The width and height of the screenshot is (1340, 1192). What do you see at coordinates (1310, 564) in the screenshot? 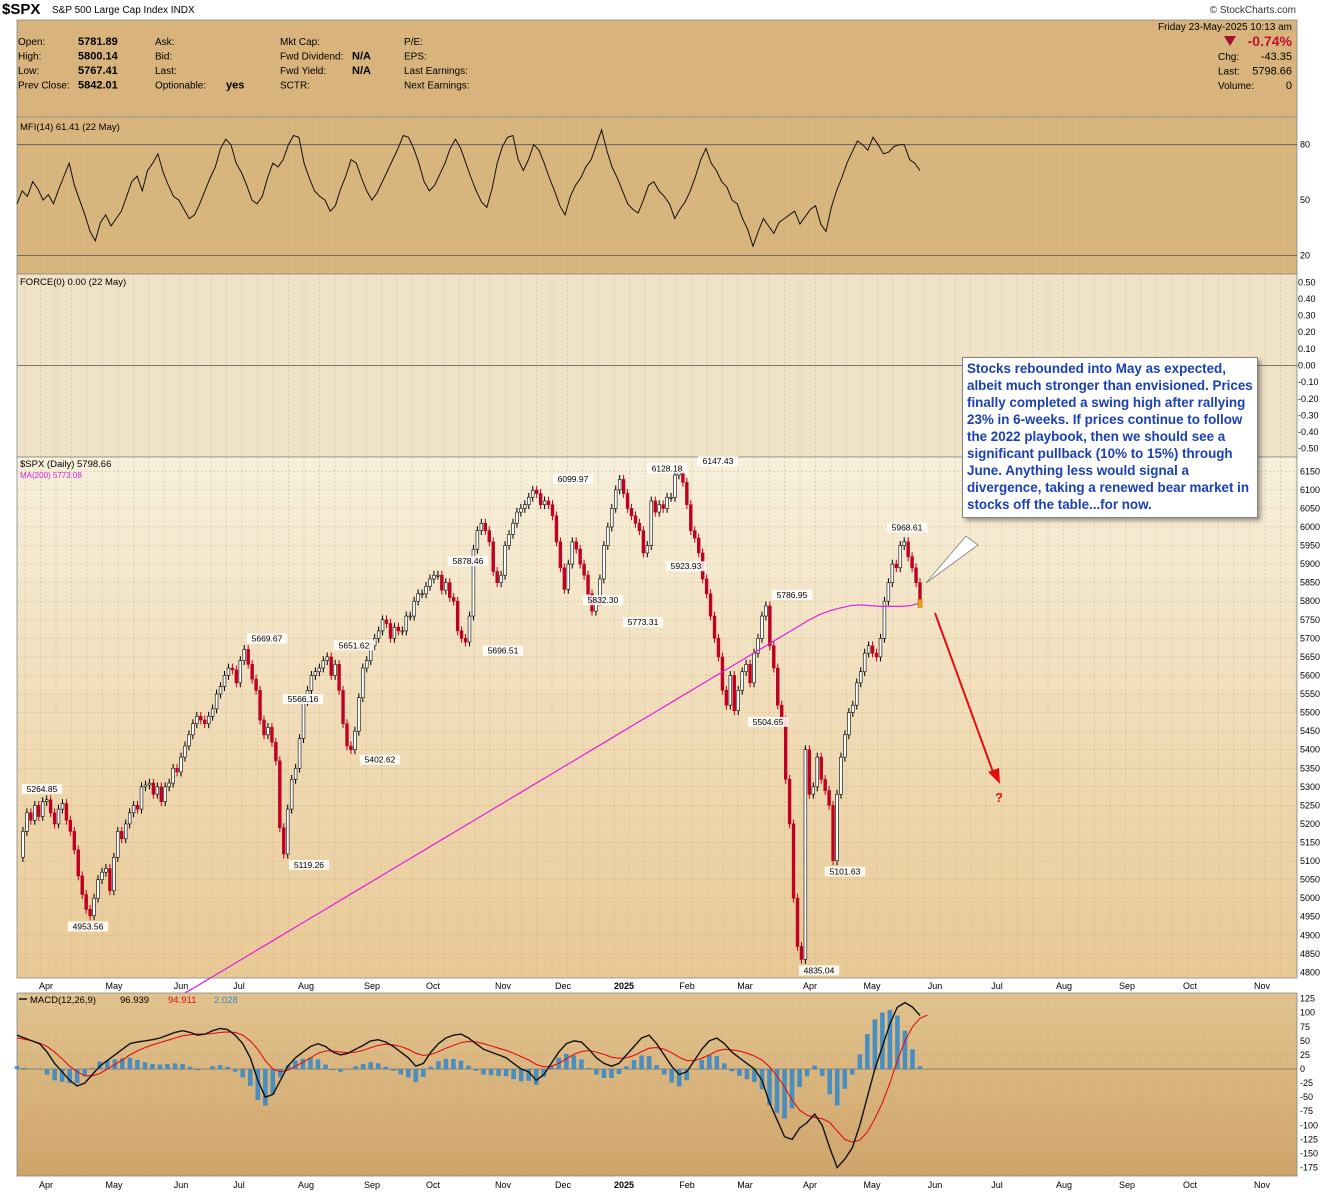
I see `price-tick-label: 5900` at bounding box center [1310, 564].